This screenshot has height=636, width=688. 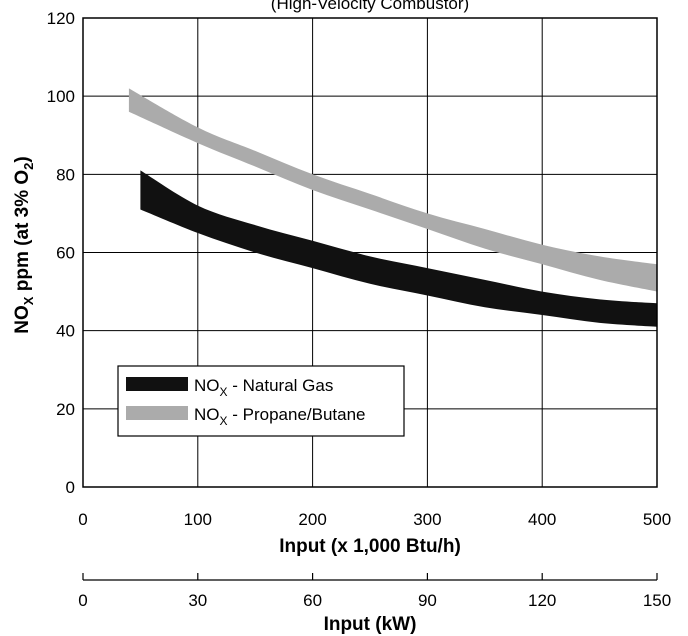 What do you see at coordinates (82, 519) in the screenshot?
I see `x-tick-label: 0` at bounding box center [82, 519].